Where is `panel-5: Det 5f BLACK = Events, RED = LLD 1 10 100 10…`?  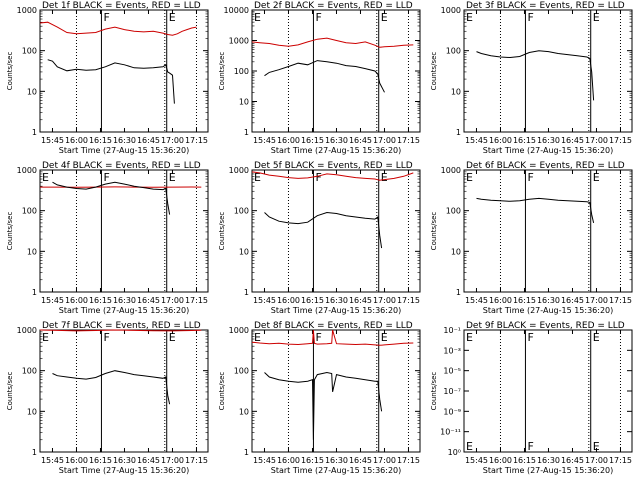 panel-5: Det 5f BLACK = Events, RED = LLD 1 10 100 10… is located at coordinates (319, 238).